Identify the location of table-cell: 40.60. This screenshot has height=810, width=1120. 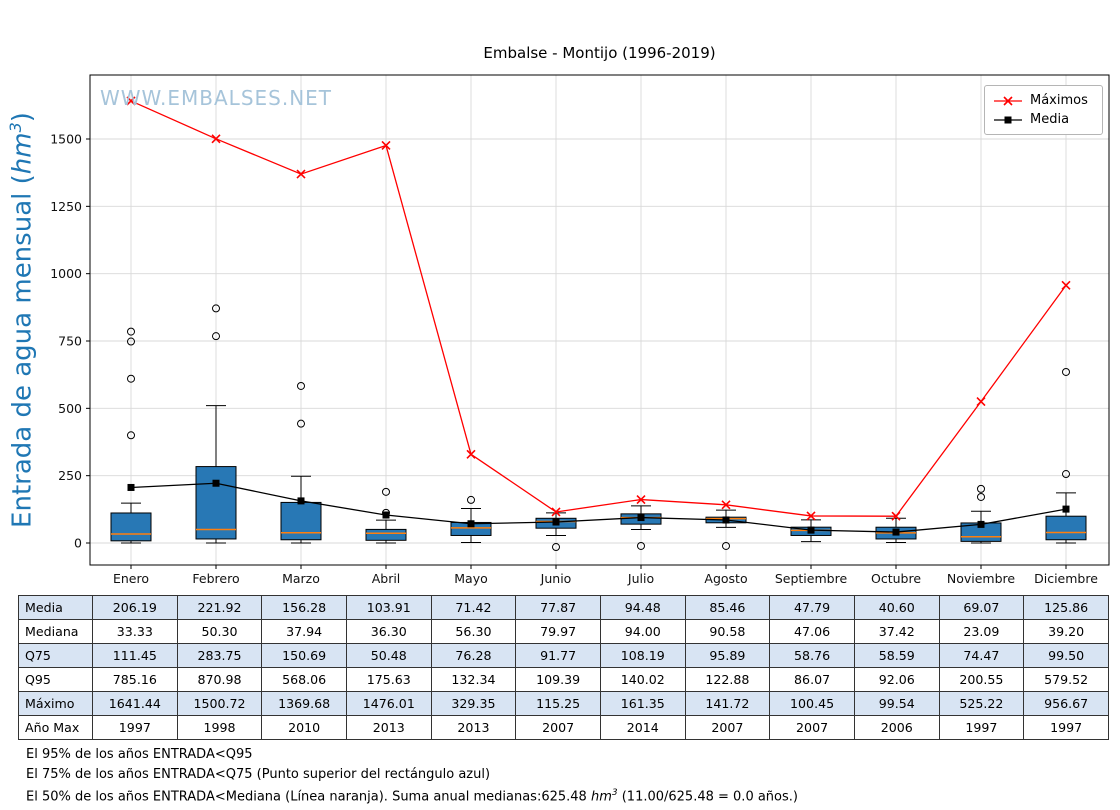
(896, 607).